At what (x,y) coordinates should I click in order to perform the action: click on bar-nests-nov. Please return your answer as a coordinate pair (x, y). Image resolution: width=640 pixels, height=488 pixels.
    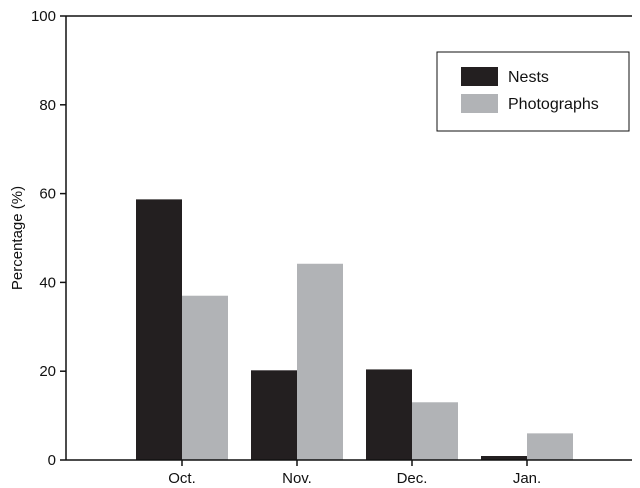
    Looking at the image, I should click on (274, 415).